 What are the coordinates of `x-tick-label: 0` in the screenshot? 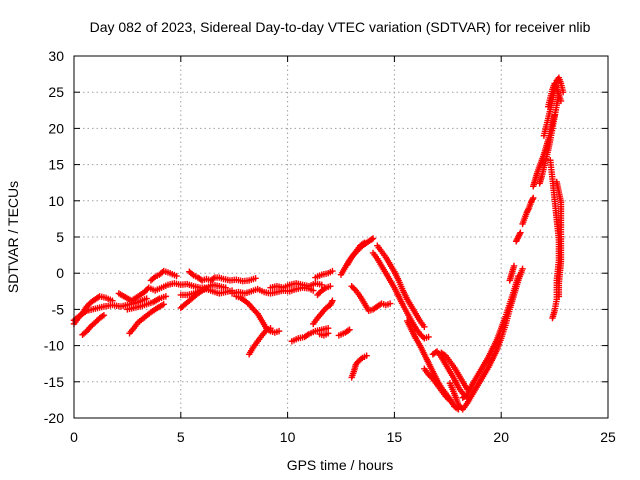 It's located at (74, 437).